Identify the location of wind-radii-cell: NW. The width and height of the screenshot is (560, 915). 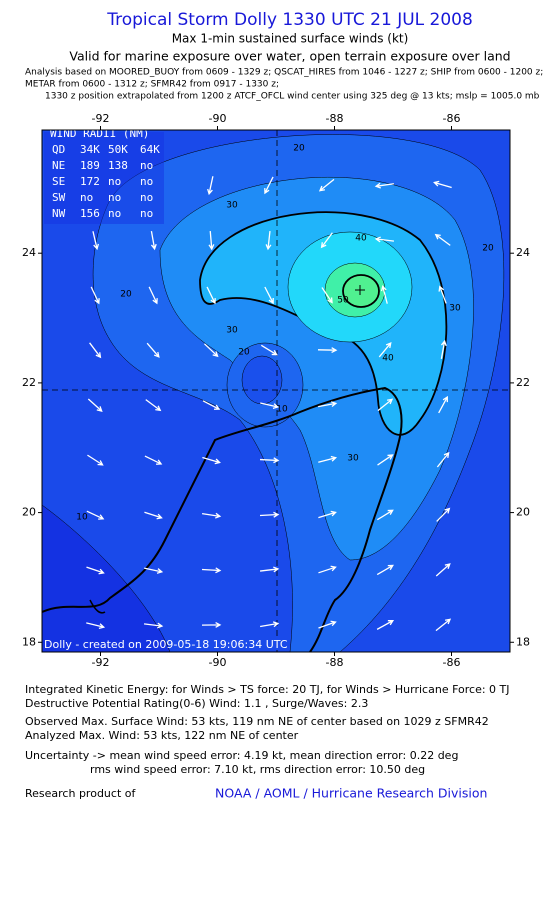
(59, 213).